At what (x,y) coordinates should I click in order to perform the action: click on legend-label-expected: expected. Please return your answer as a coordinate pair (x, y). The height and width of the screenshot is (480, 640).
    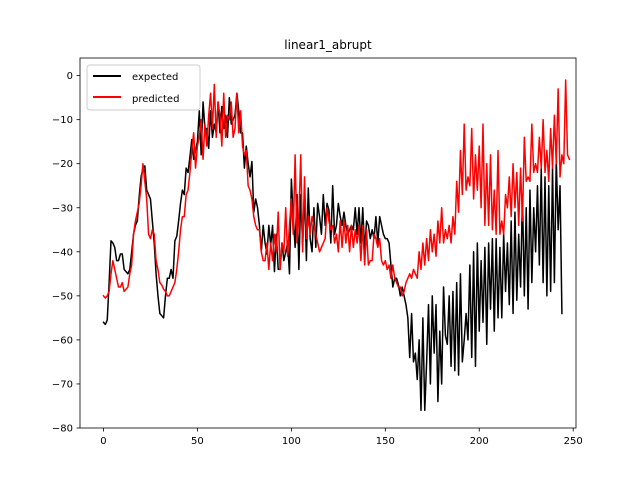
    Looking at the image, I should click on (155, 77).